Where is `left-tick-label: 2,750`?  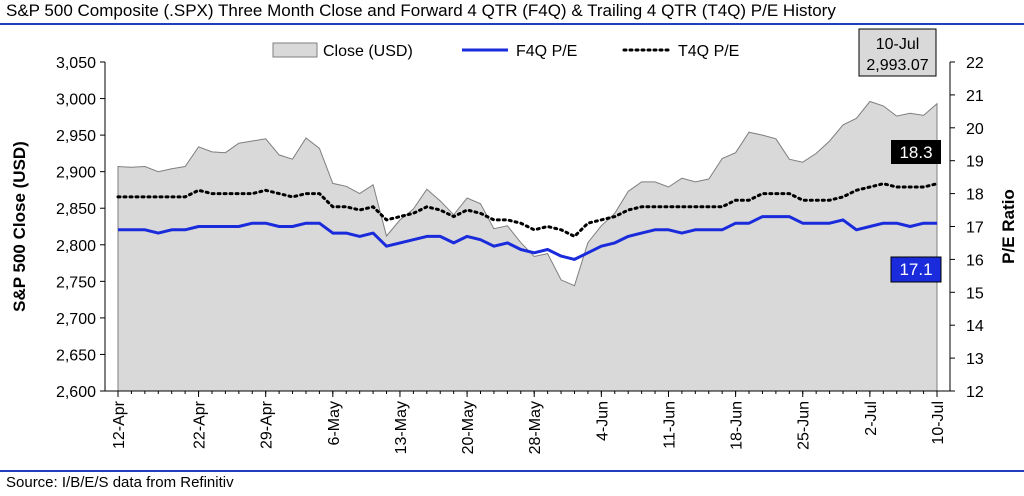
left-tick-label: 2,750 is located at coordinates (76, 282).